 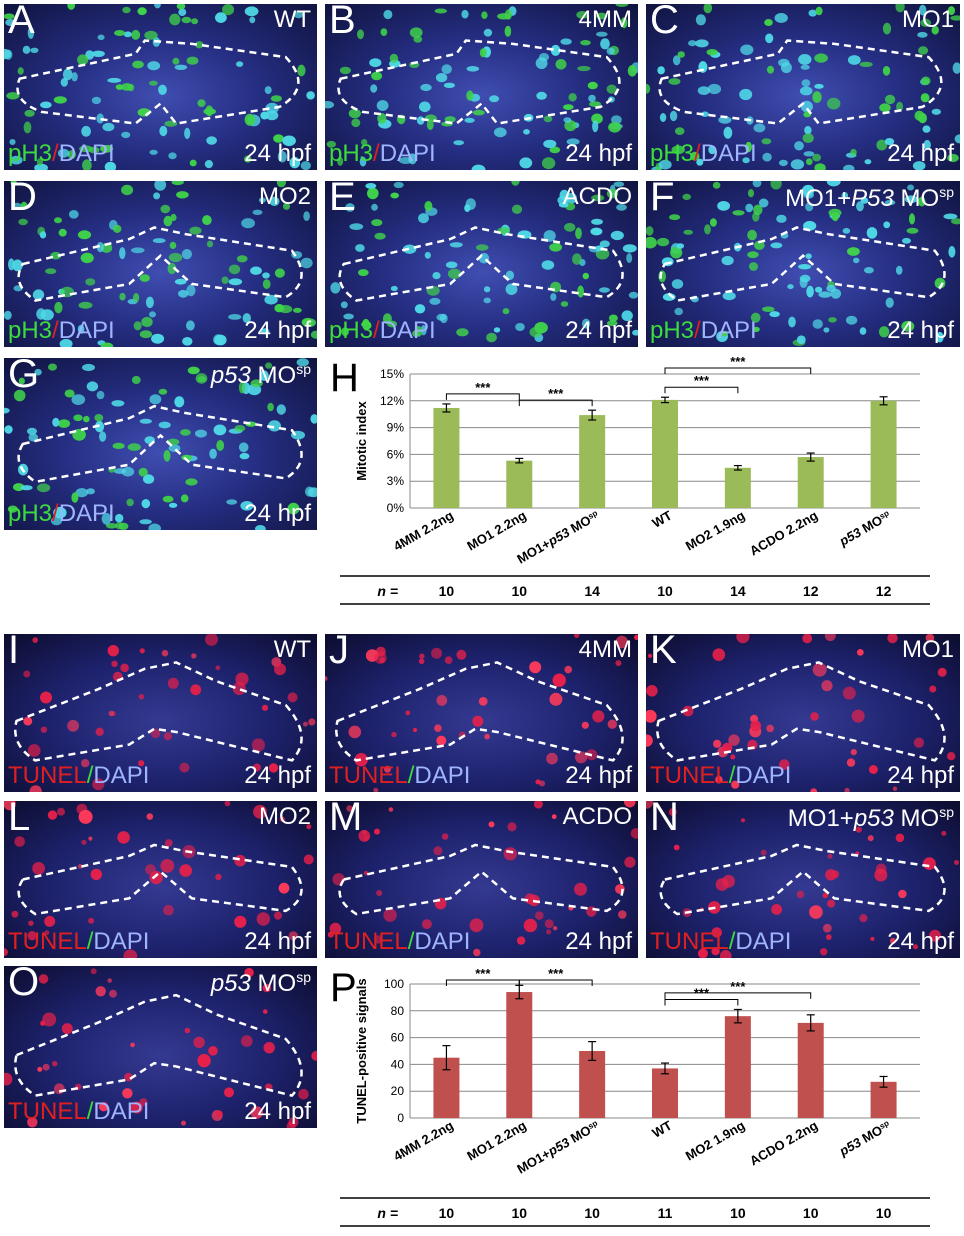 What do you see at coordinates (342, 200) in the screenshot?
I see `panel-letter: E` at bounding box center [342, 200].